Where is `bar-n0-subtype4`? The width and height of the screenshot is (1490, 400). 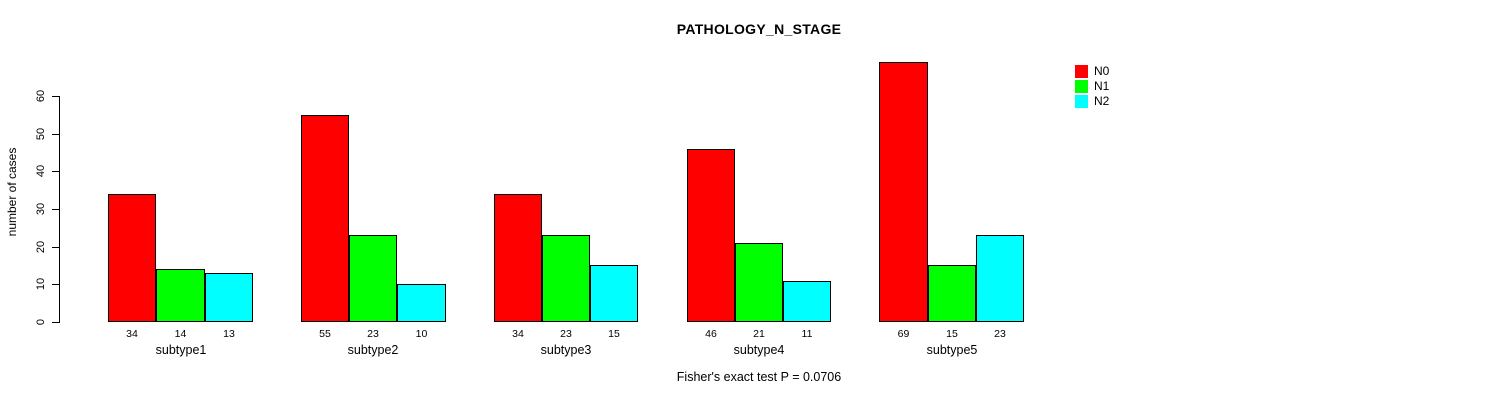
bar-n0-subtype4 is located at coordinates (711, 235).